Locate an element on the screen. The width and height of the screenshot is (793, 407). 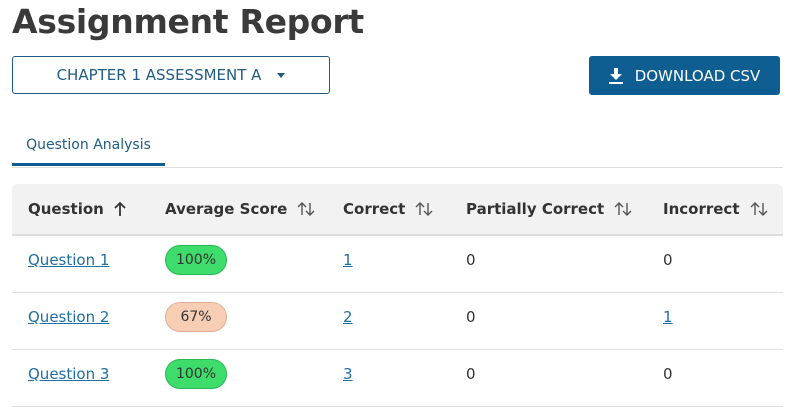
correct-count-link: 2 is located at coordinates (348, 317).